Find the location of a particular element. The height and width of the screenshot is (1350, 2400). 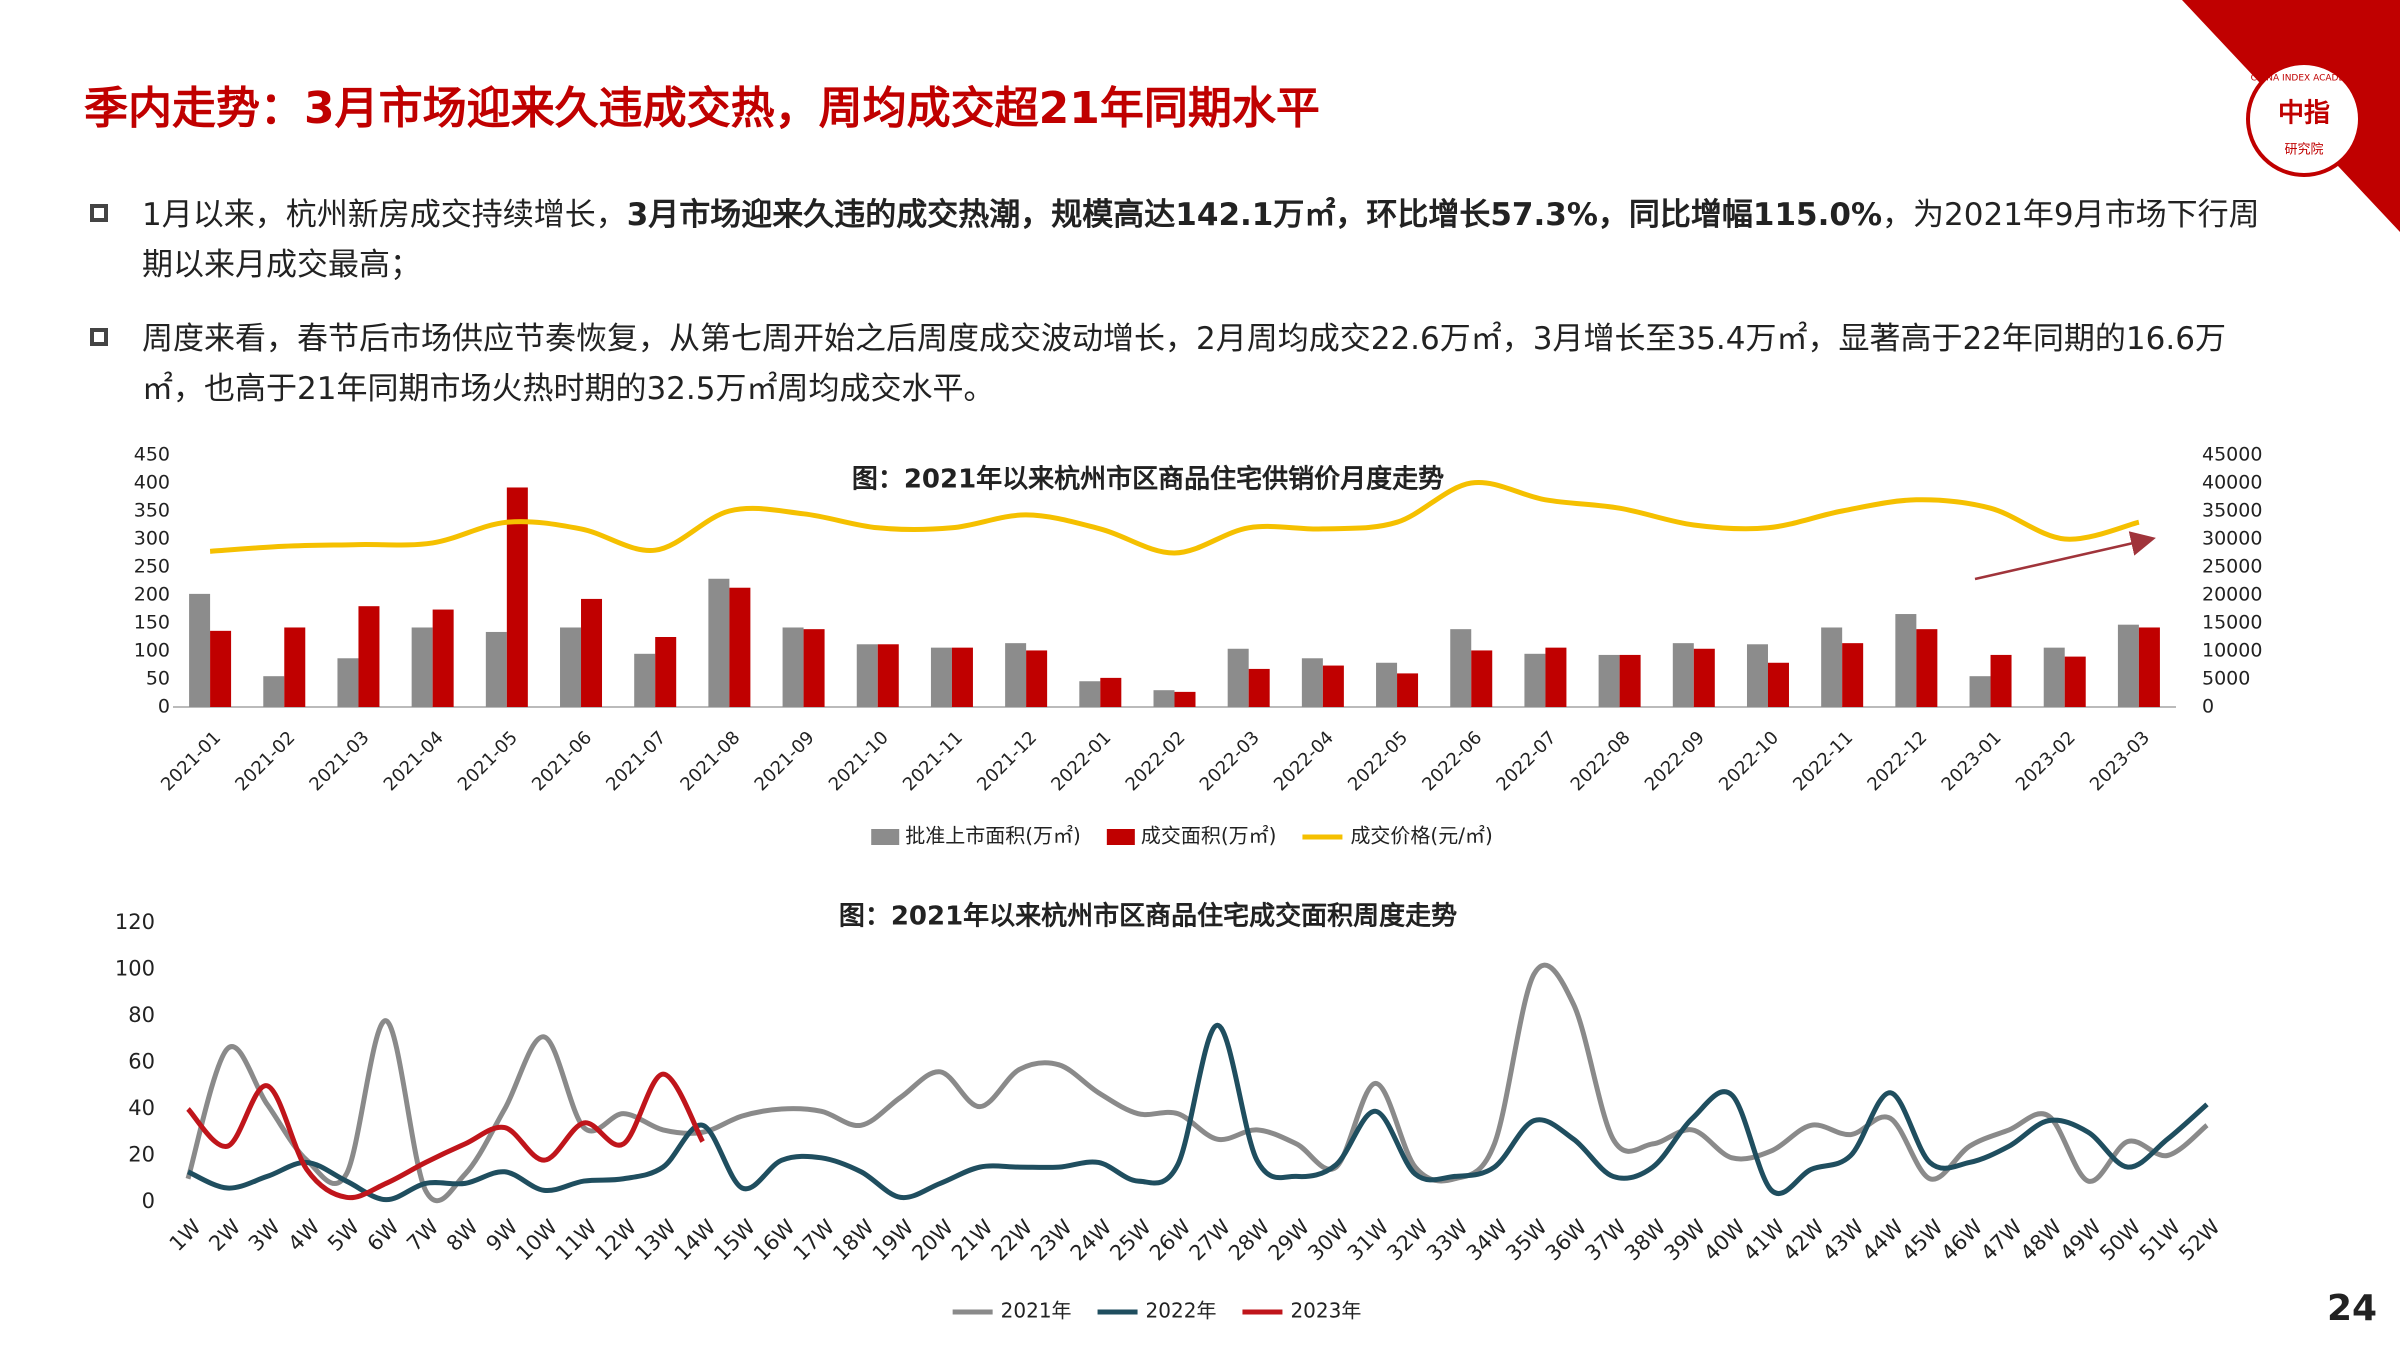

y2-tick-label: 10000 is located at coordinates (2232, 651).